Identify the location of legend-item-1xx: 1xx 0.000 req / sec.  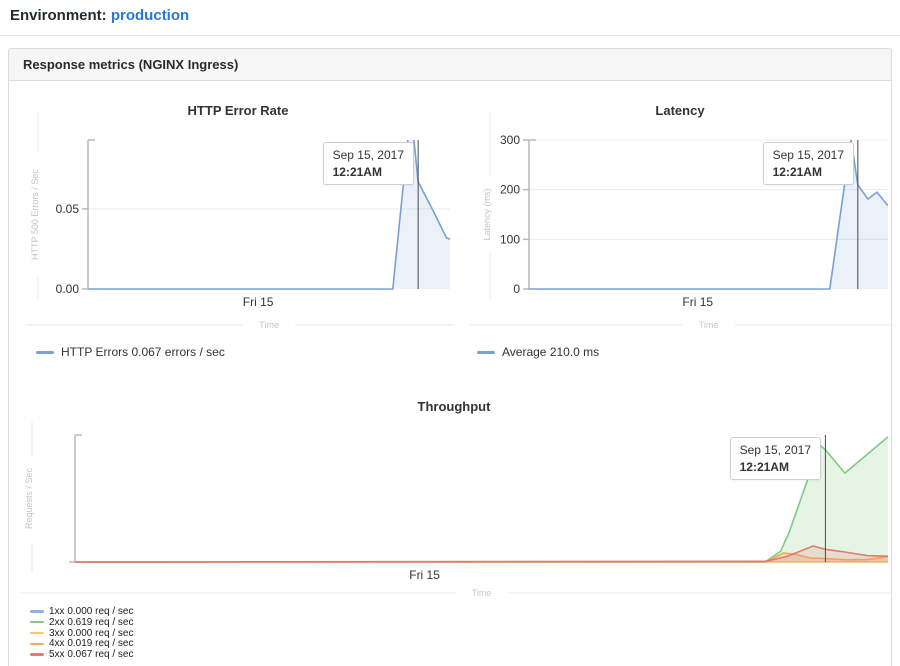
(82, 611).